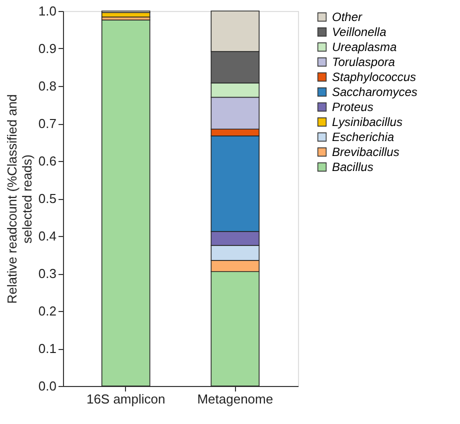 The width and height of the screenshot is (460, 424). Describe the element at coordinates (367, 122) in the screenshot. I see `legend-label: Lysinibacillus` at that location.